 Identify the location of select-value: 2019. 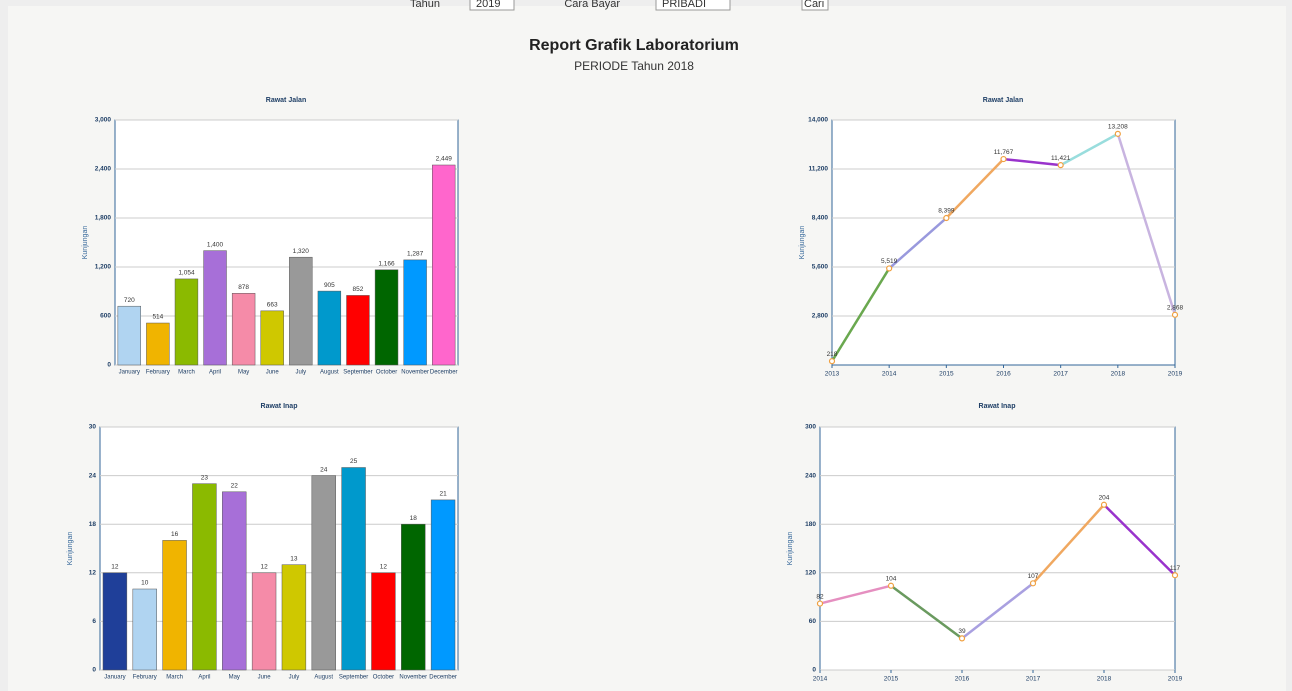
(488, 5).